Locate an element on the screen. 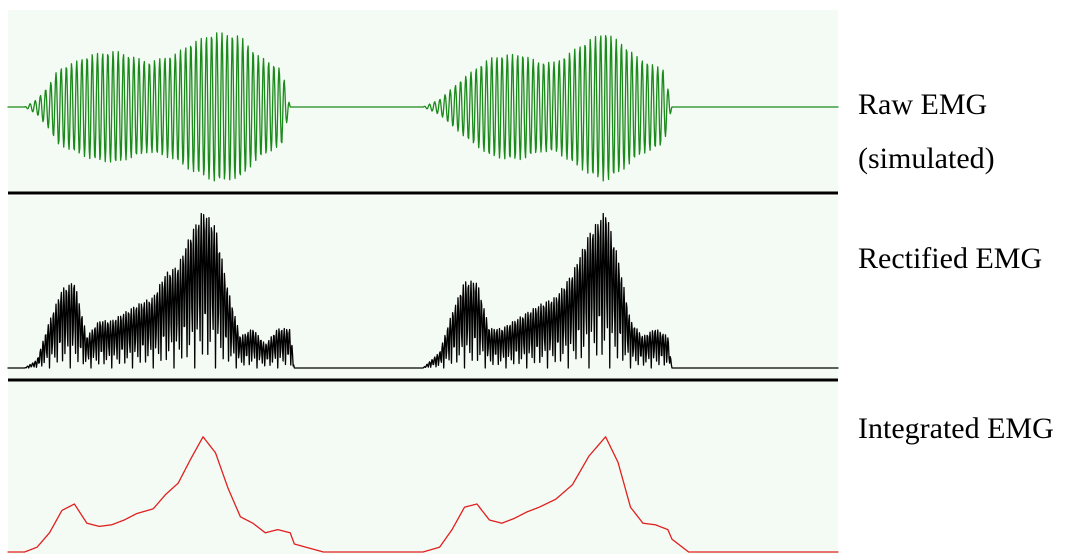  rectified-emg-label: Rectified EMG is located at coordinates (950, 258).